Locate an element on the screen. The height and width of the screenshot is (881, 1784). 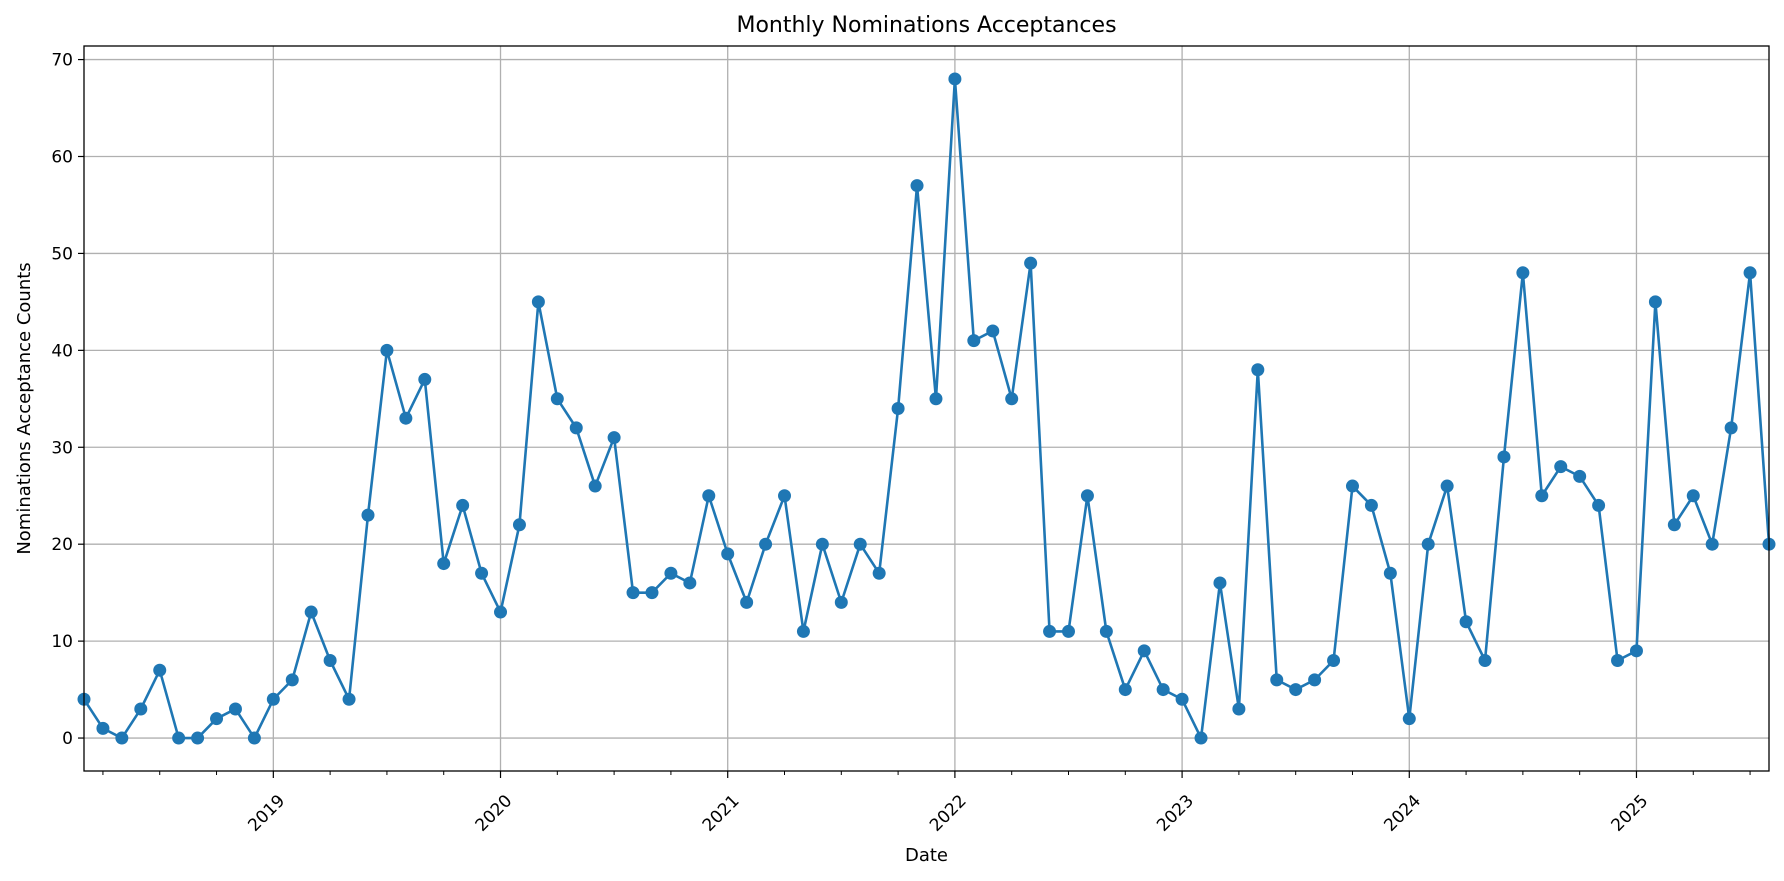
y-tick-label: 30 is located at coordinates (62, 448).